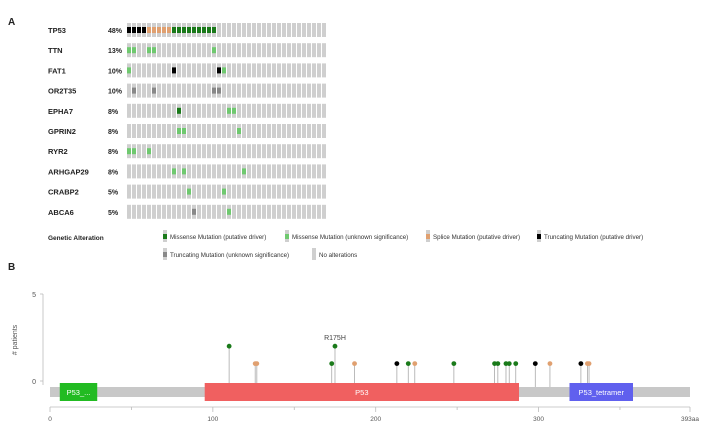  I want to click on legend-label: No alterations, so click(338, 255).